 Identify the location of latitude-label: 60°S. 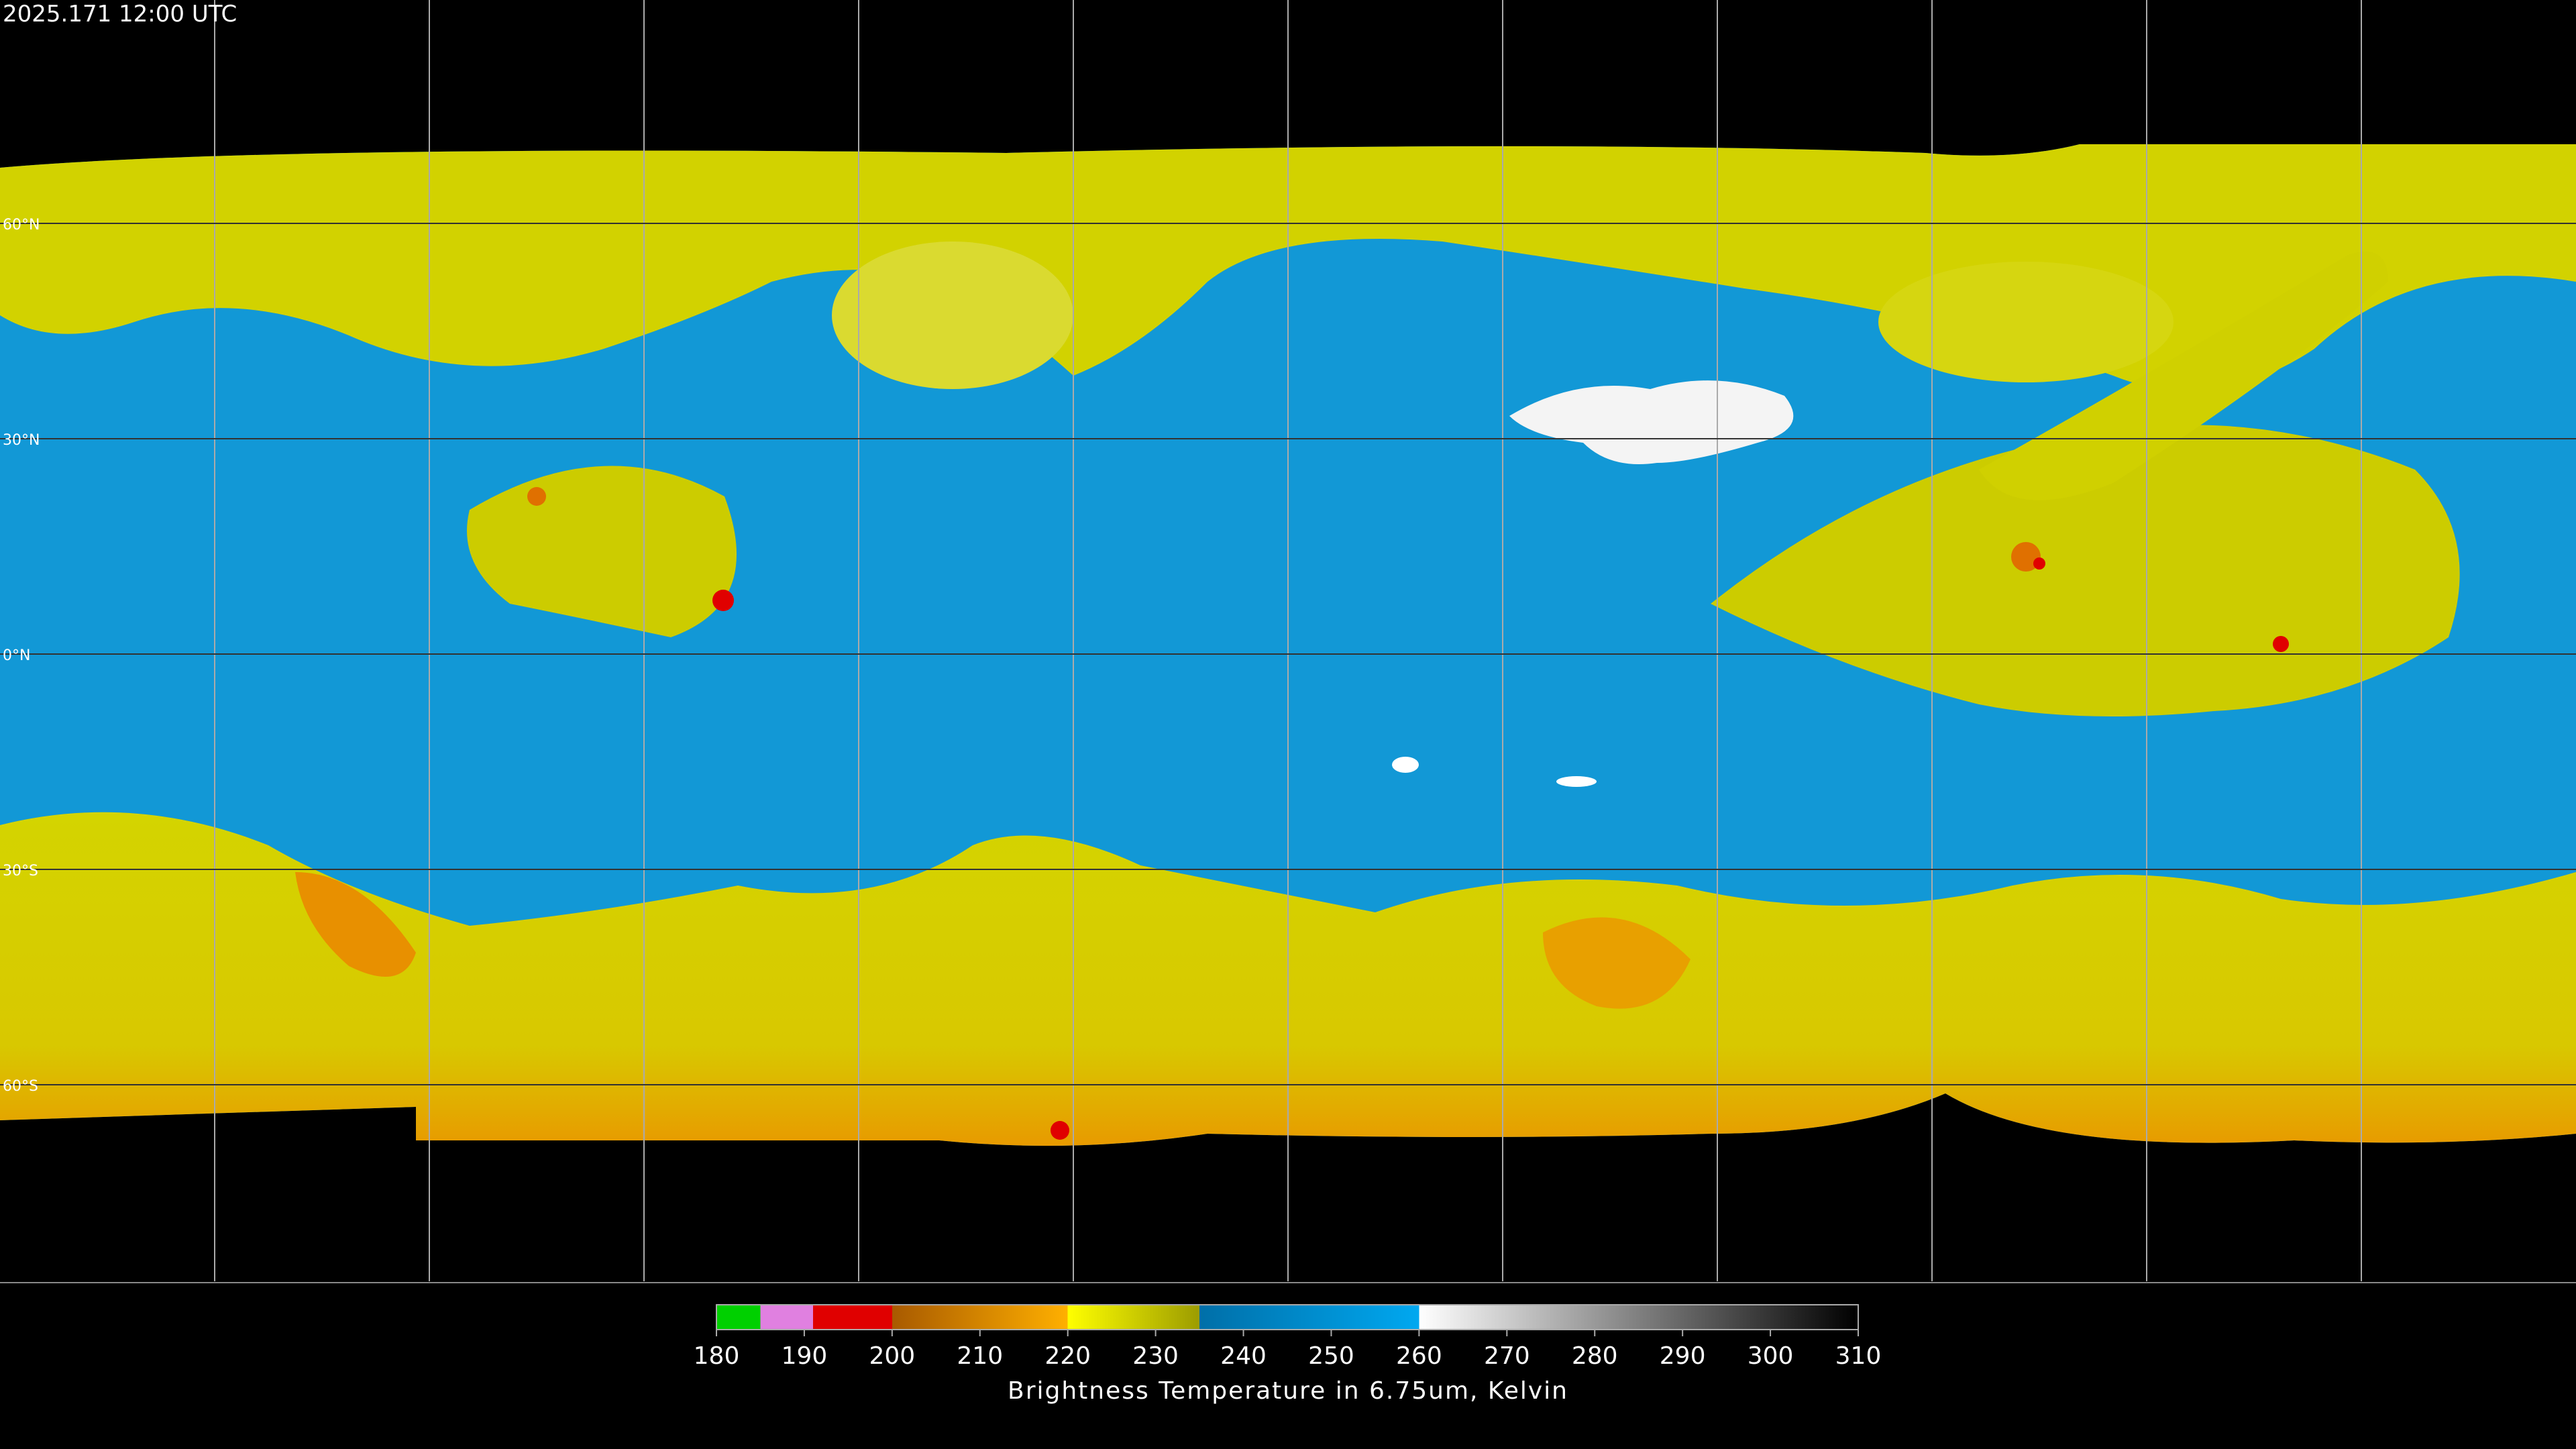
(20, 1086).